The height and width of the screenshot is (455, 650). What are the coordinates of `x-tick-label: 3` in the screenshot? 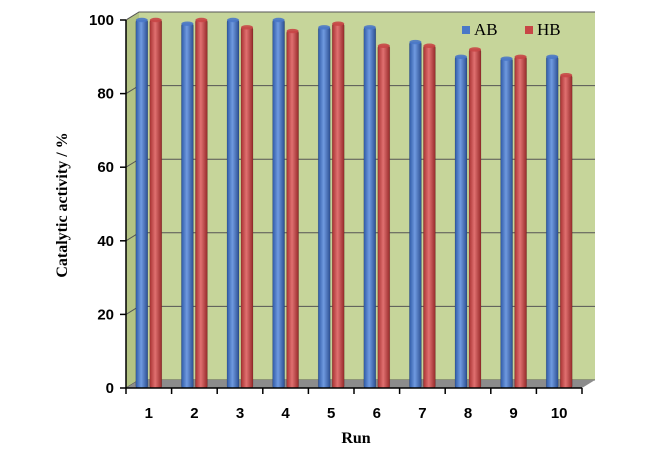 It's located at (240, 413).